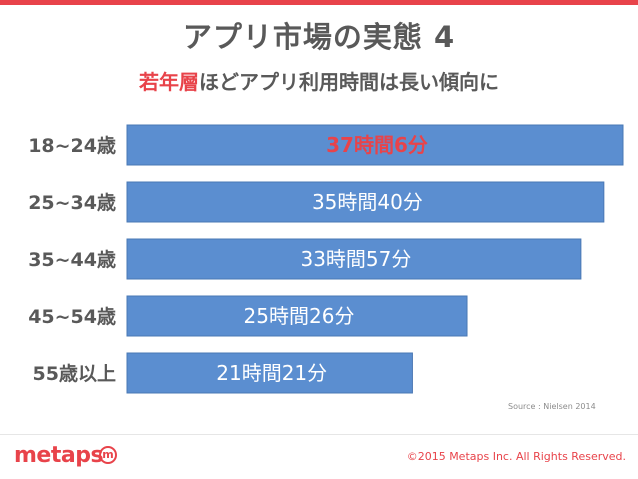 This screenshot has height=479, width=638. I want to click on bar-value-label: 25時間26分, so click(299, 316).